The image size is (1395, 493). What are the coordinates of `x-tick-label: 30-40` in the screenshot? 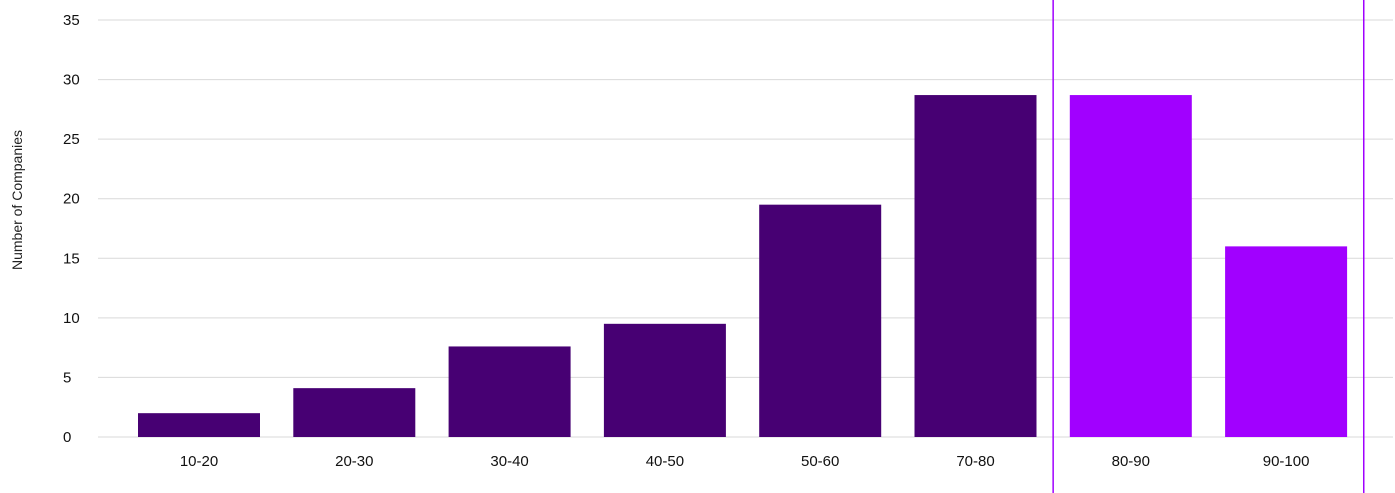 It's located at (509, 461).